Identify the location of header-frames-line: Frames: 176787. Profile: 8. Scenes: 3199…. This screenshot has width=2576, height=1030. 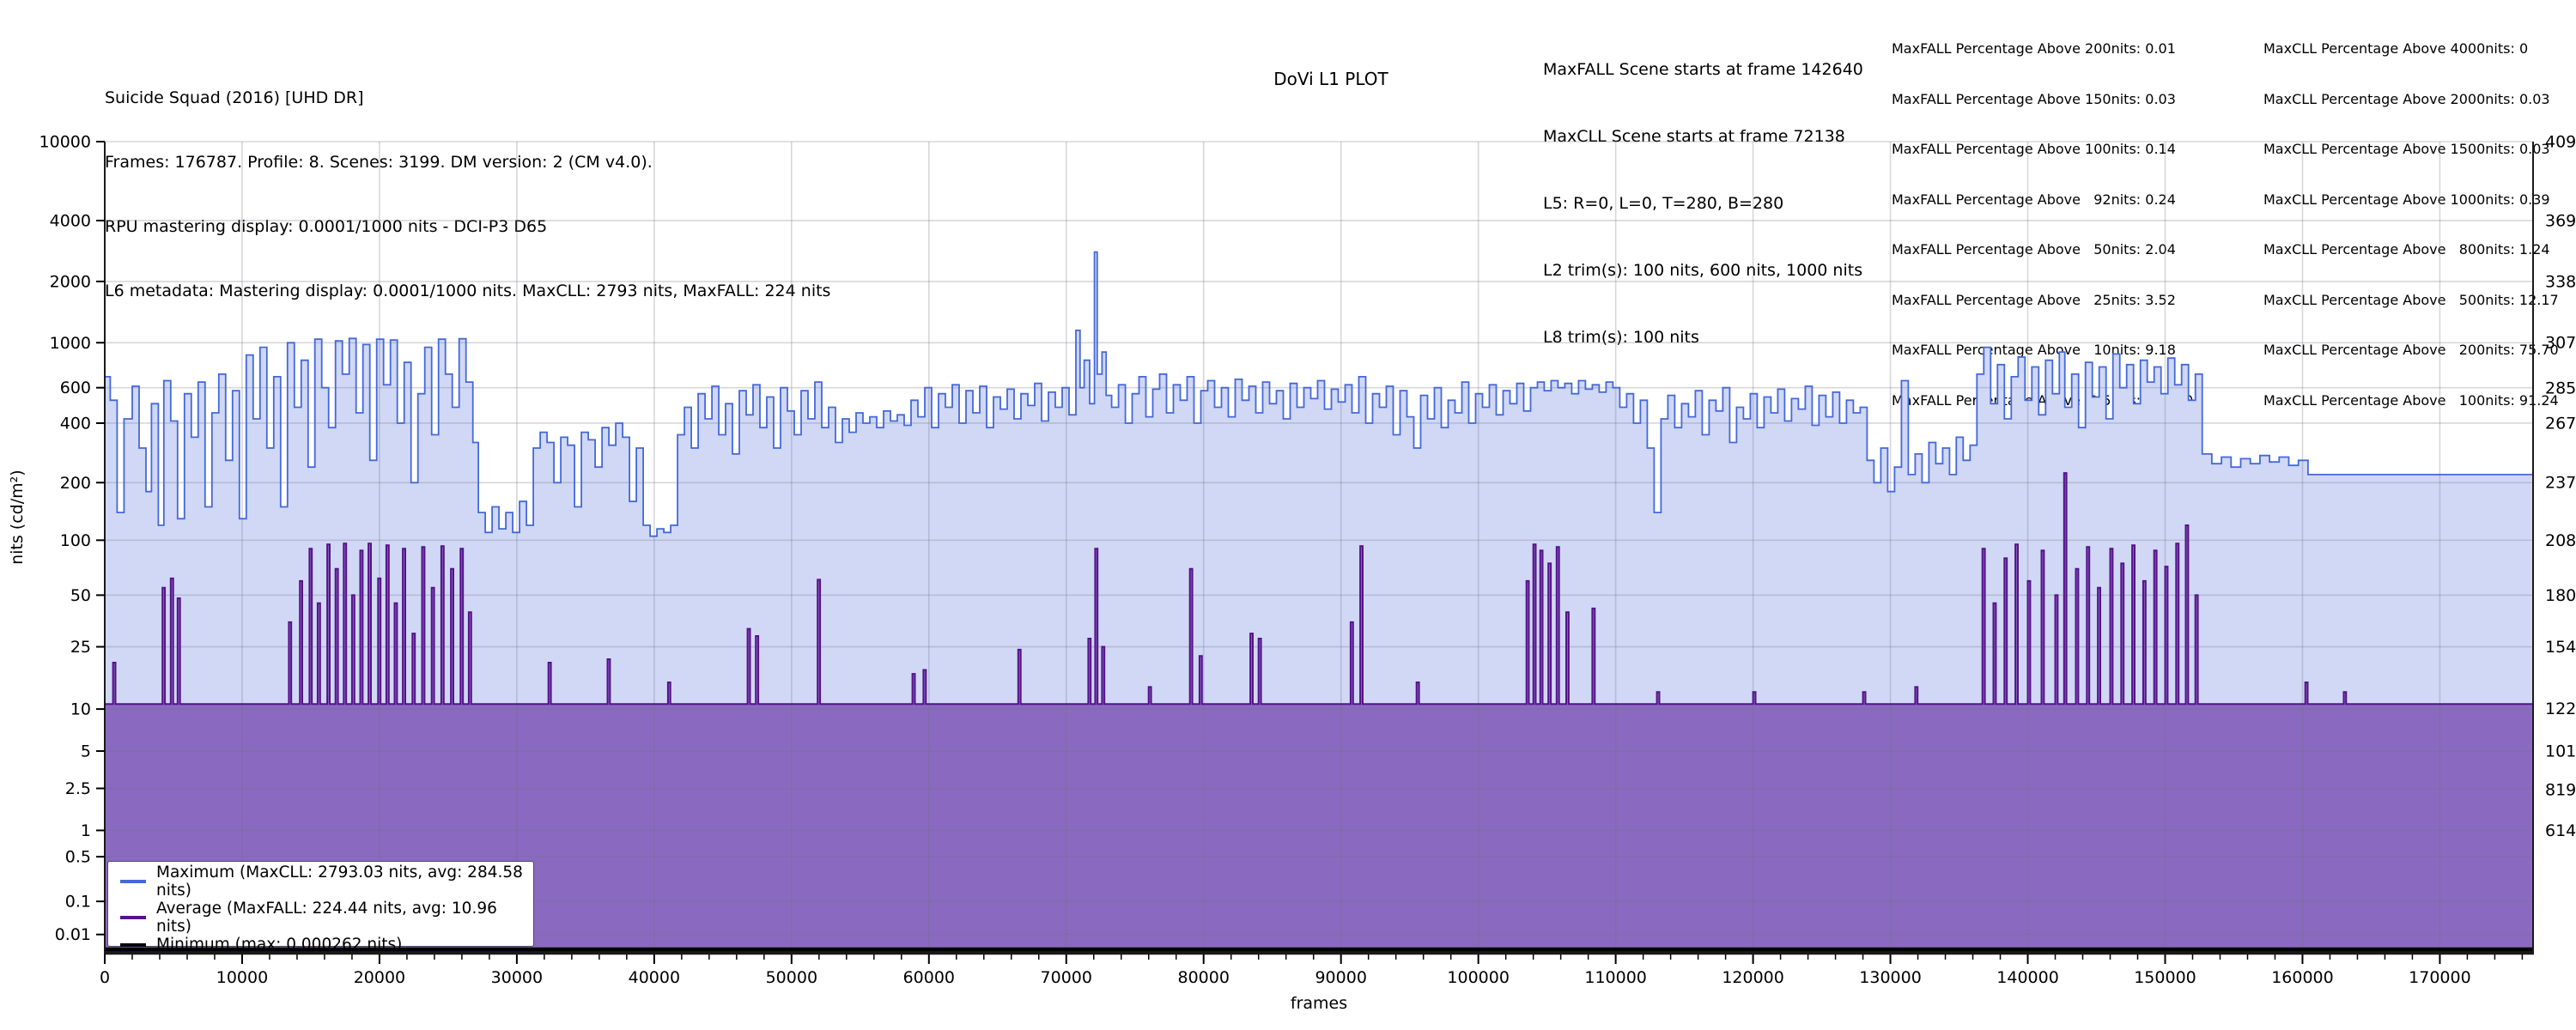
(379, 162).